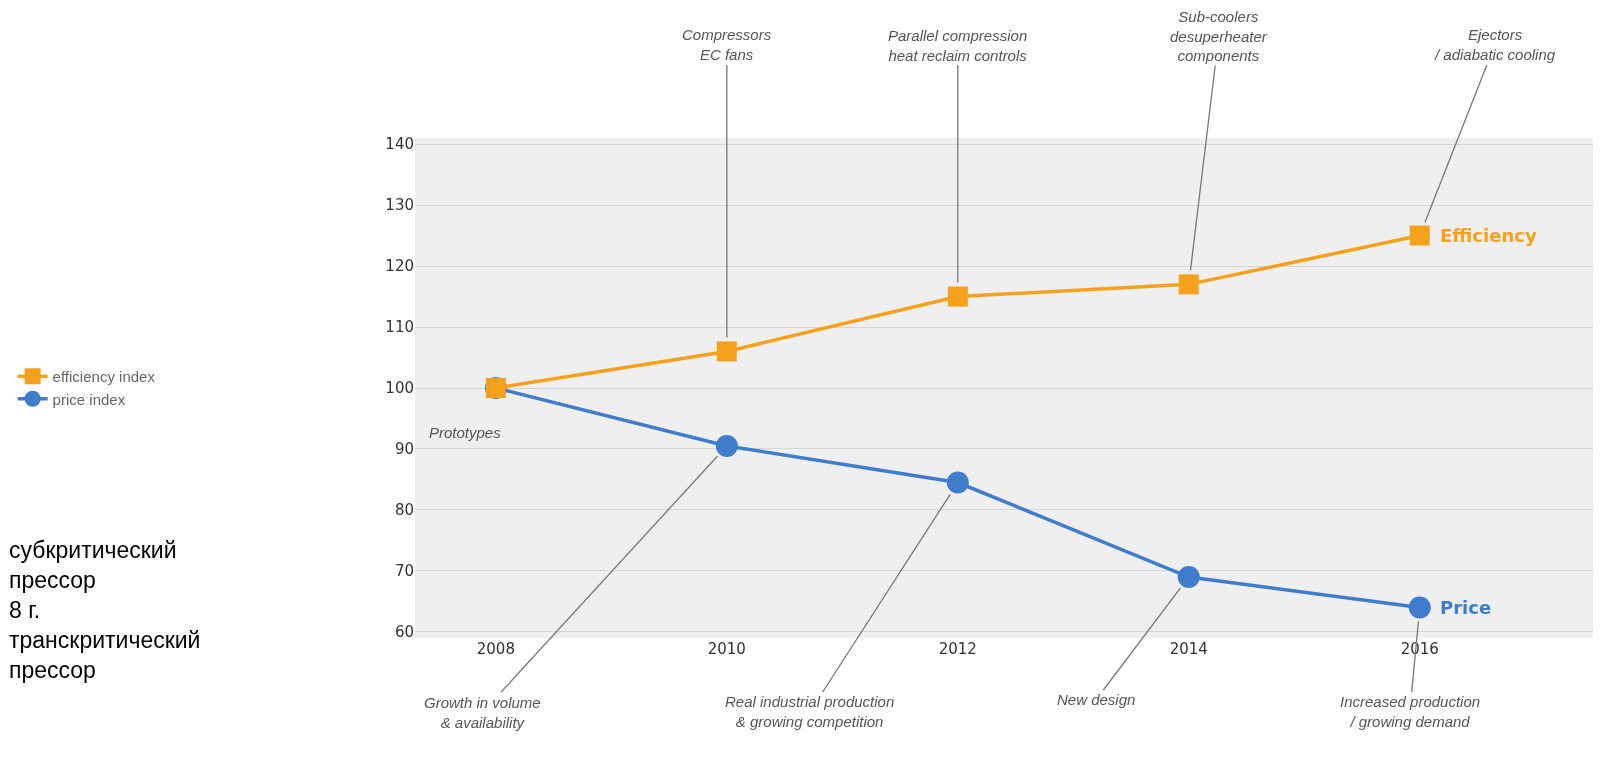 Image resolution: width=1614 pixels, height=764 pixels. Describe the element at coordinates (495, 649) in the screenshot. I see `x-tick-label: 2008` at that location.